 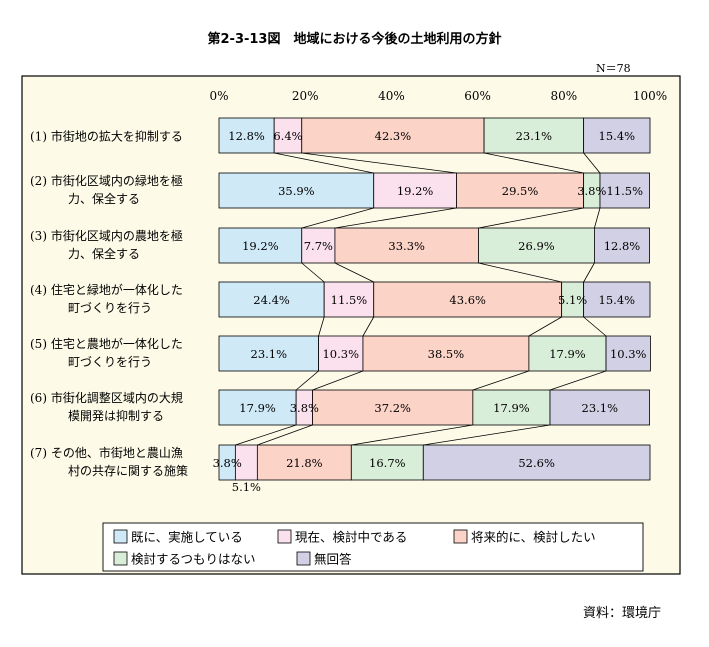 I want to click on chart-title: 第2-3-13図 地域における今後の土地利用の方針, so click(x=354, y=39).